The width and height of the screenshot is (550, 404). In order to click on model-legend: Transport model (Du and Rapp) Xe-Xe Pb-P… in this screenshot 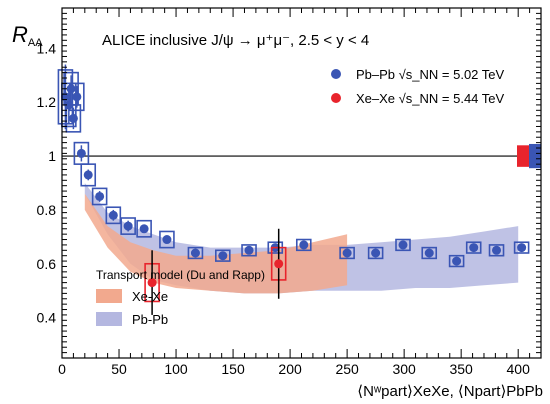, I will do `click(180, 297)`.